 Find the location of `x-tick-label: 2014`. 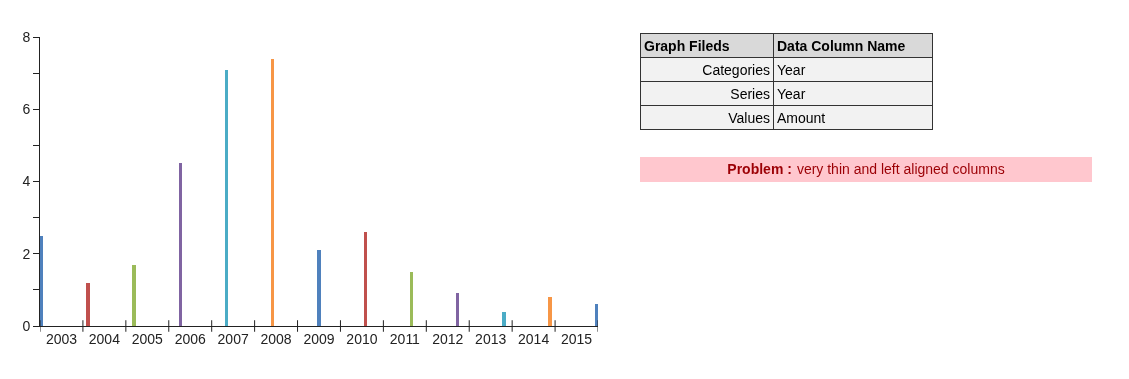

x-tick-label: 2014 is located at coordinates (534, 338).